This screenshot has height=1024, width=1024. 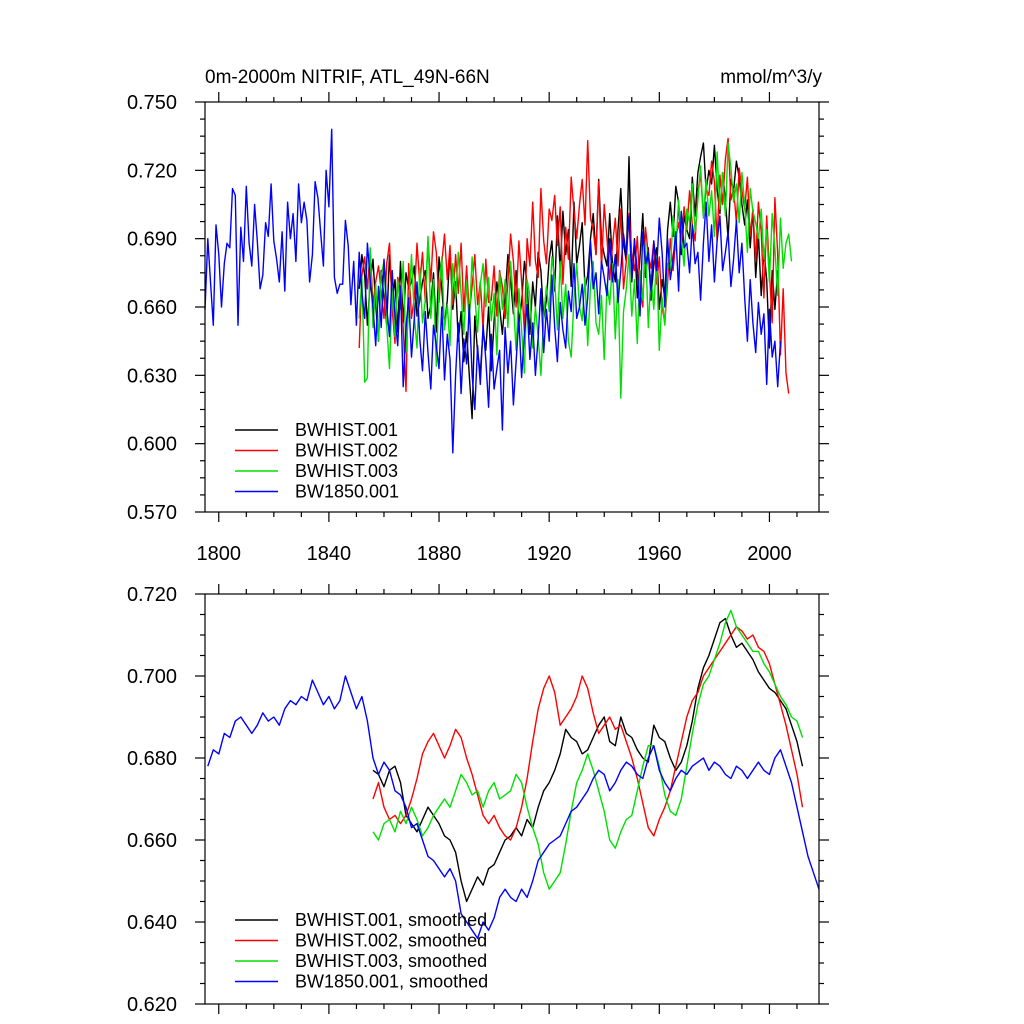 I want to click on y-tick-label: 0.690, so click(x=152, y=240).